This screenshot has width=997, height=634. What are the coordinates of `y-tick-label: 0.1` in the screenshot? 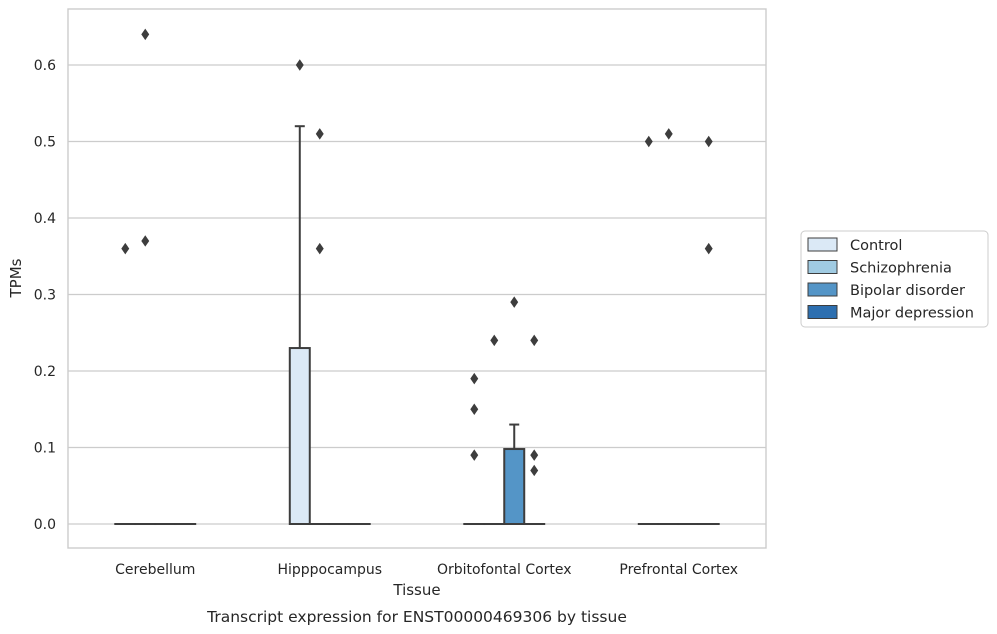 It's located at (45, 449).